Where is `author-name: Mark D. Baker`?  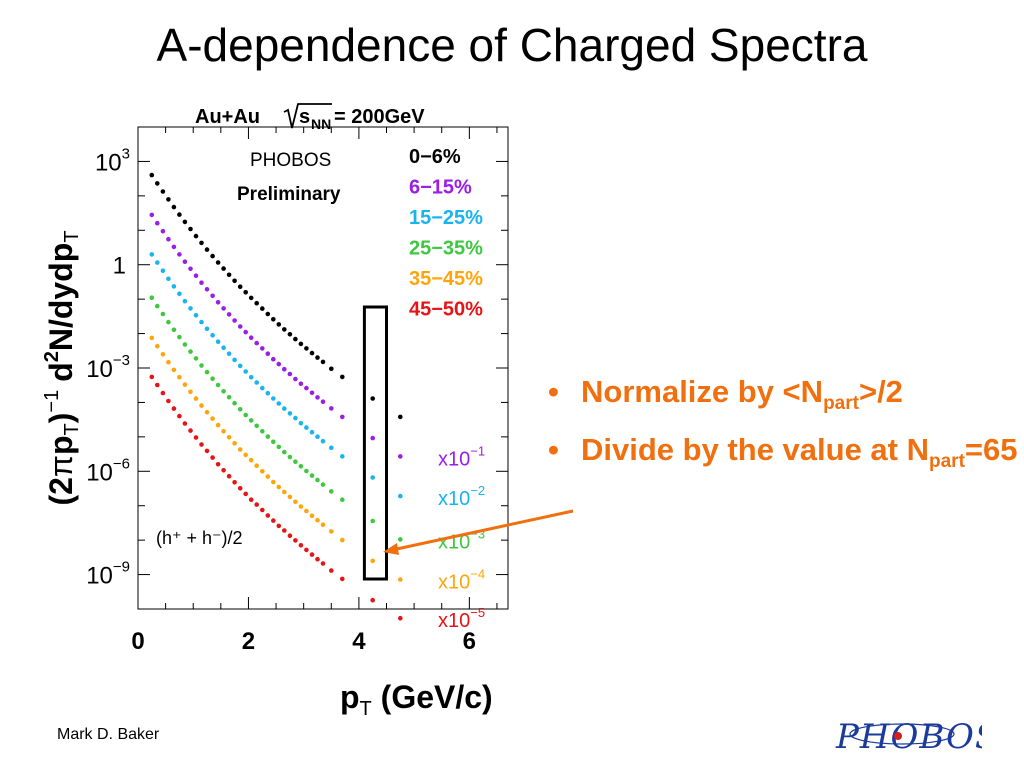
author-name: Mark D. Baker is located at coordinates (108, 734).